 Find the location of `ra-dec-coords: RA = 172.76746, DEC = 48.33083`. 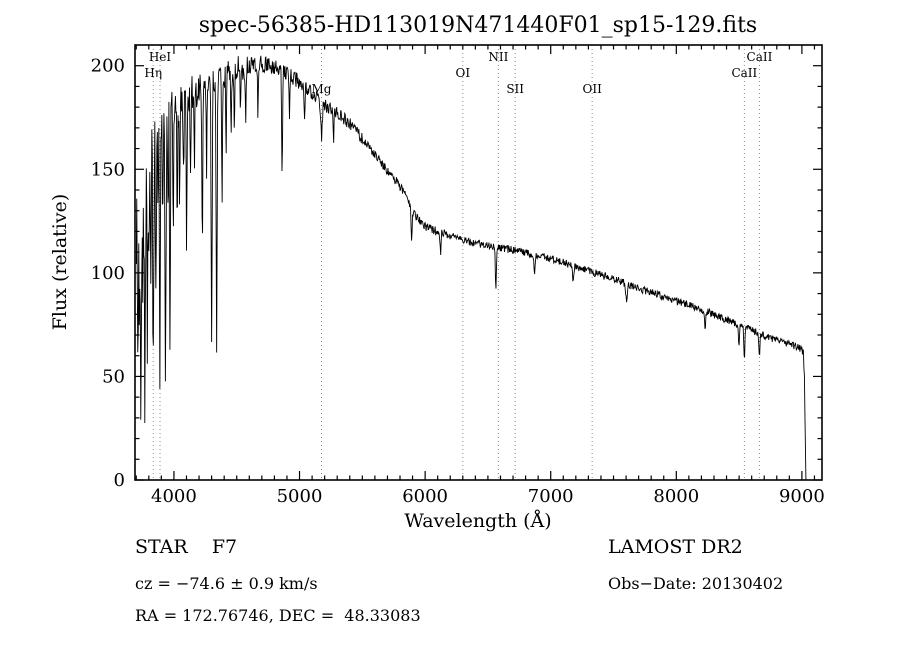

ra-dec-coords: RA = 172.76746, DEC = 48.33083 is located at coordinates (278, 615).